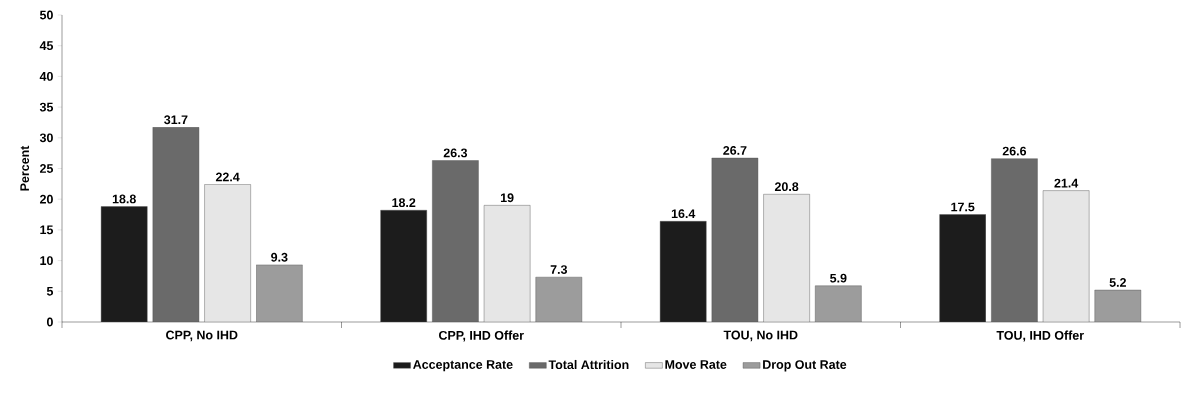 This screenshot has width=1191, height=417. Describe the element at coordinates (455, 153) in the screenshot. I see `data-label: 26.3` at that location.